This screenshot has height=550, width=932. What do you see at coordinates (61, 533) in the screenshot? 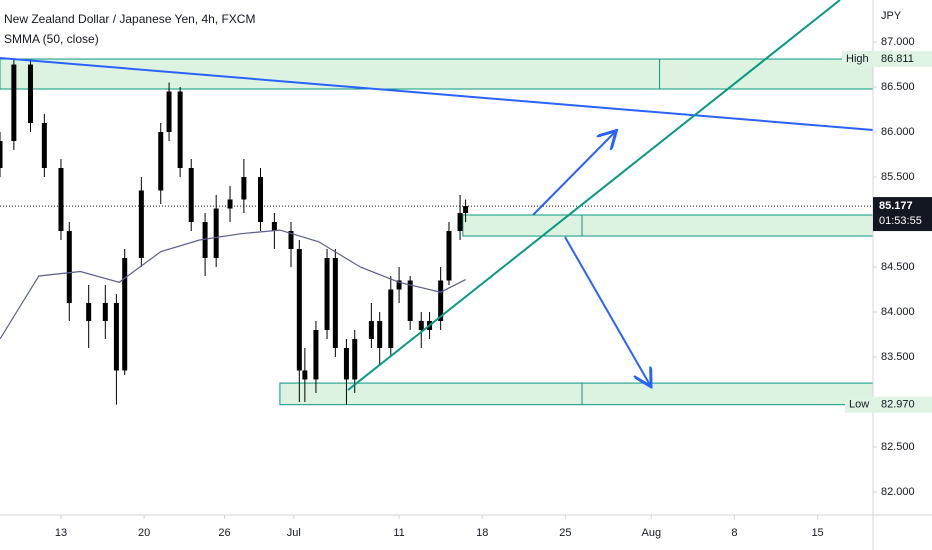
I see `x-tick-label: 13` at bounding box center [61, 533].